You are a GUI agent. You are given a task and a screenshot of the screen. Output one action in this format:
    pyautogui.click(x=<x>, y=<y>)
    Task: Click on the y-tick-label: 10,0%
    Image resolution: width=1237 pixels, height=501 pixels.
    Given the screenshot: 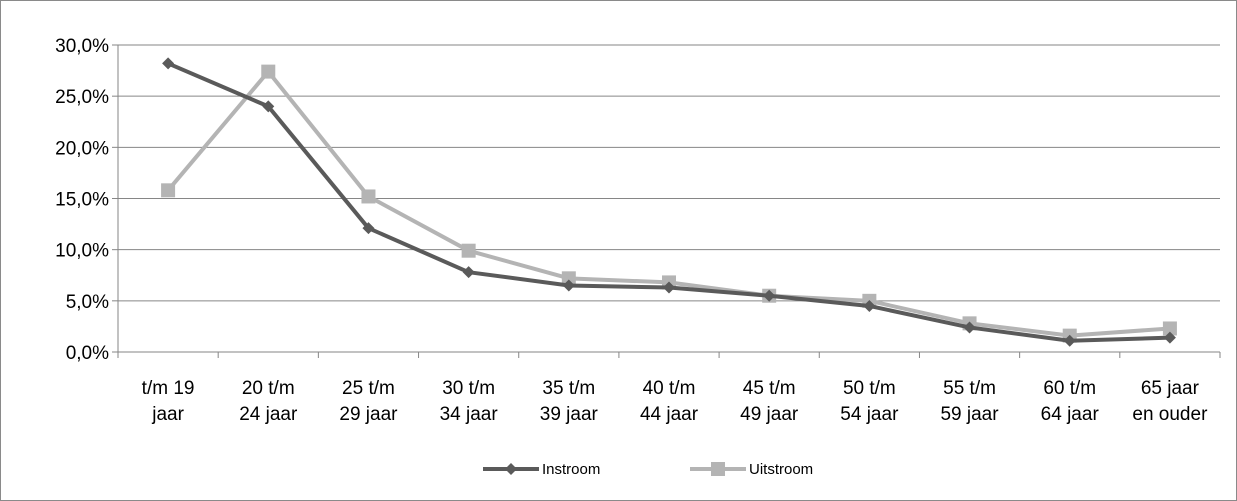 What is the action you would take?
    pyautogui.click(x=82, y=251)
    